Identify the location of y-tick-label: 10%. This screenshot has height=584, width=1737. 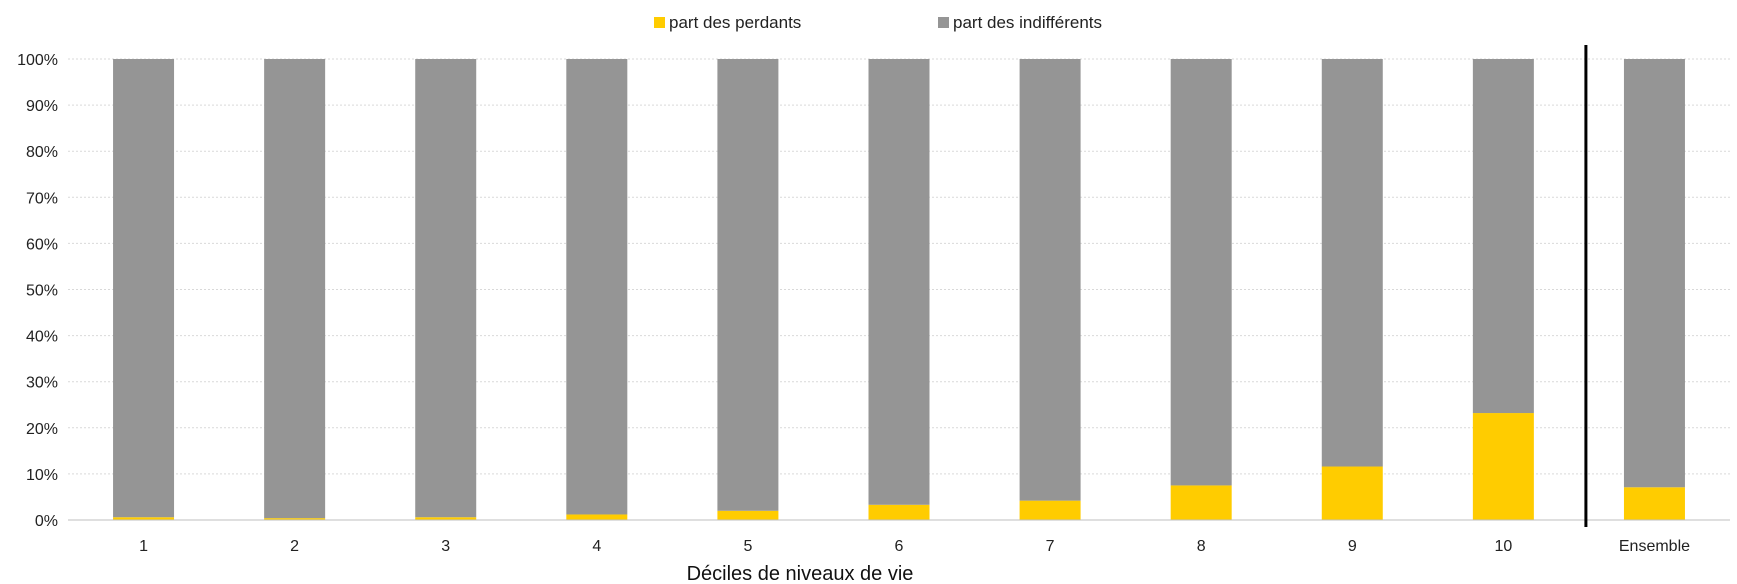
(42, 475).